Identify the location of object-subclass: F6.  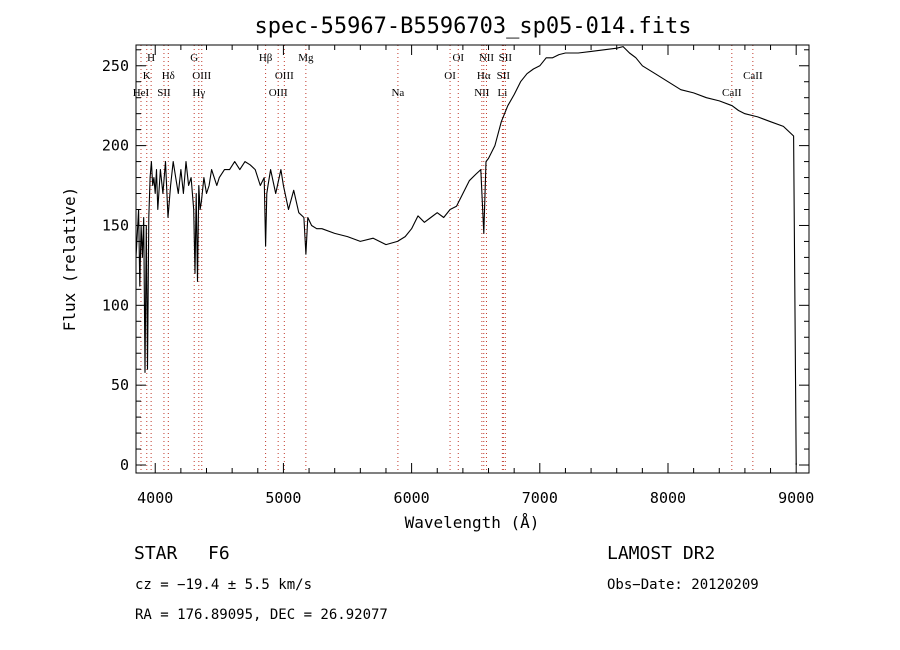
(219, 553).